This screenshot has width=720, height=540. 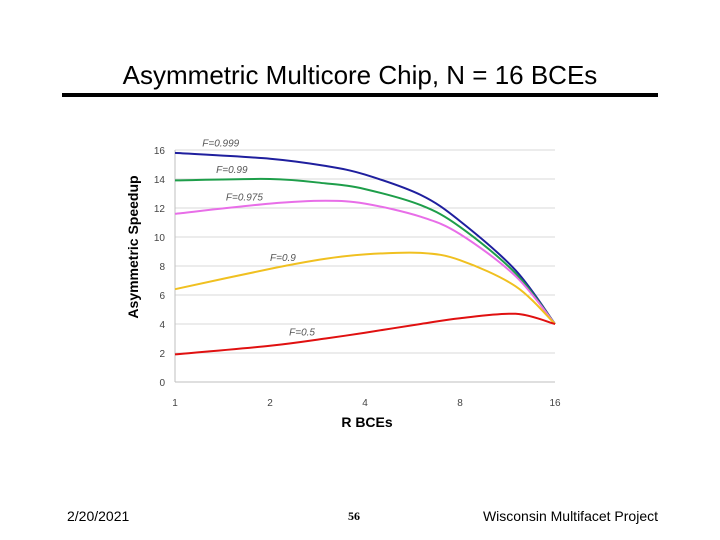 I want to click on y-tick-label: 8, so click(x=162, y=267).